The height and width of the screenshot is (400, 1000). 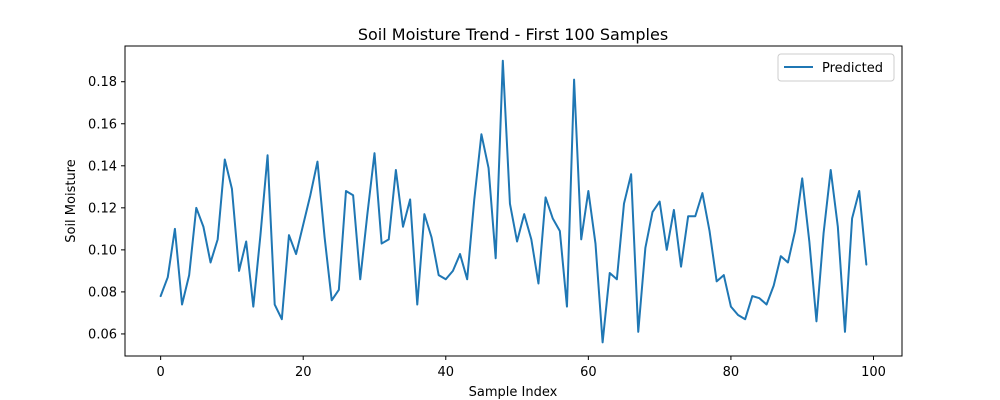 I want to click on legend: Predicted, so click(x=836, y=67).